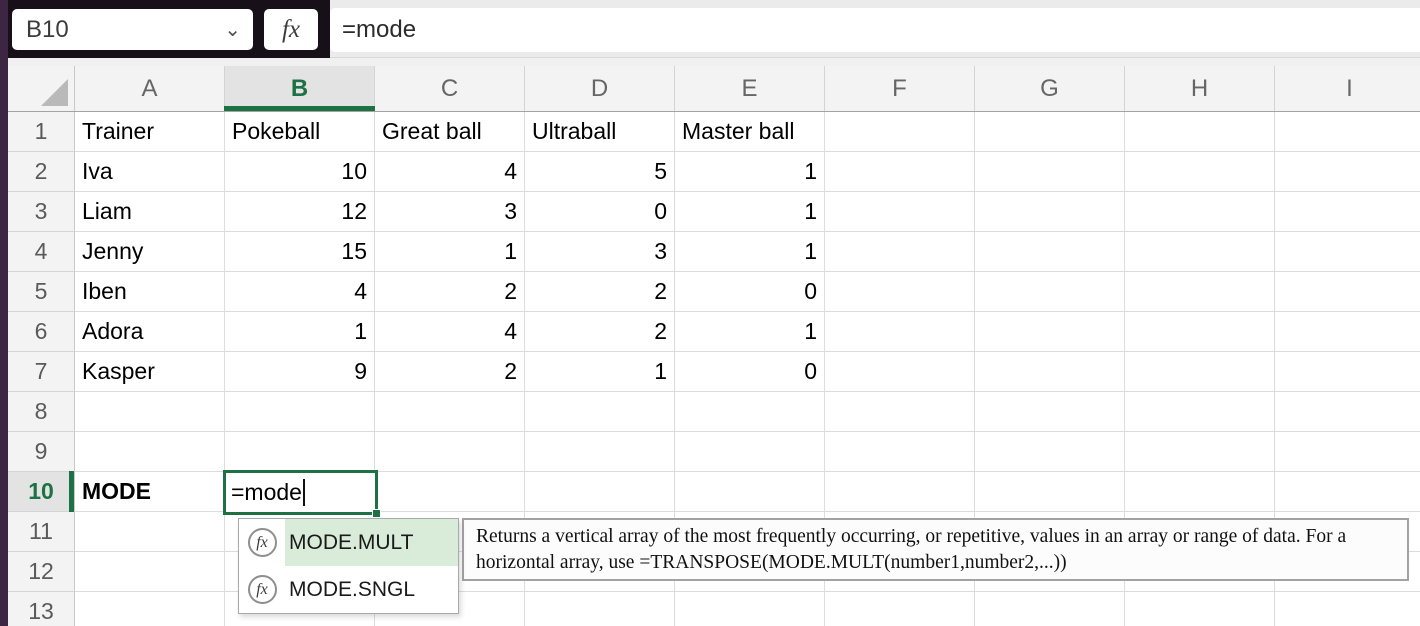 The width and height of the screenshot is (1420, 626). What do you see at coordinates (450, 412) in the screenshot?
I see `cell-C8` at bounding box center [450, 412].